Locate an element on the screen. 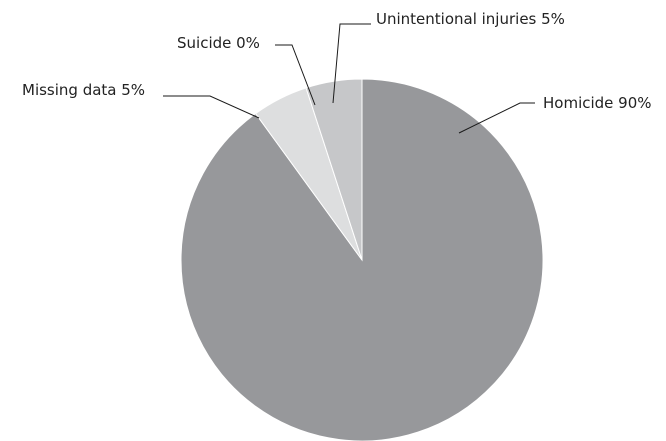 Image resolution: width=666 pixels, height=441 pixels. leader-lines is located at coordinates (349, 78).